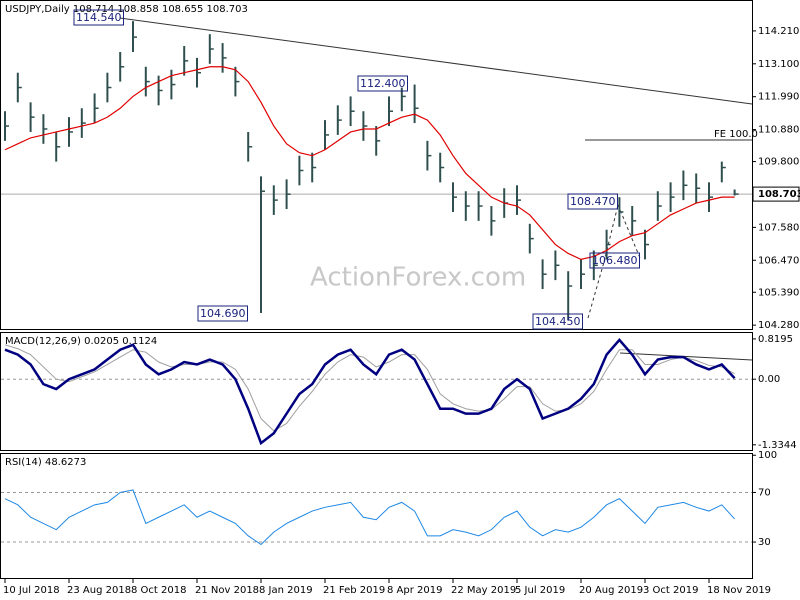 Image resolution: width=800 pixels, height=600 pixels. Describe the element at coordinates (686, 356) in the screenshot. I see `macd-trend-line` at that location.